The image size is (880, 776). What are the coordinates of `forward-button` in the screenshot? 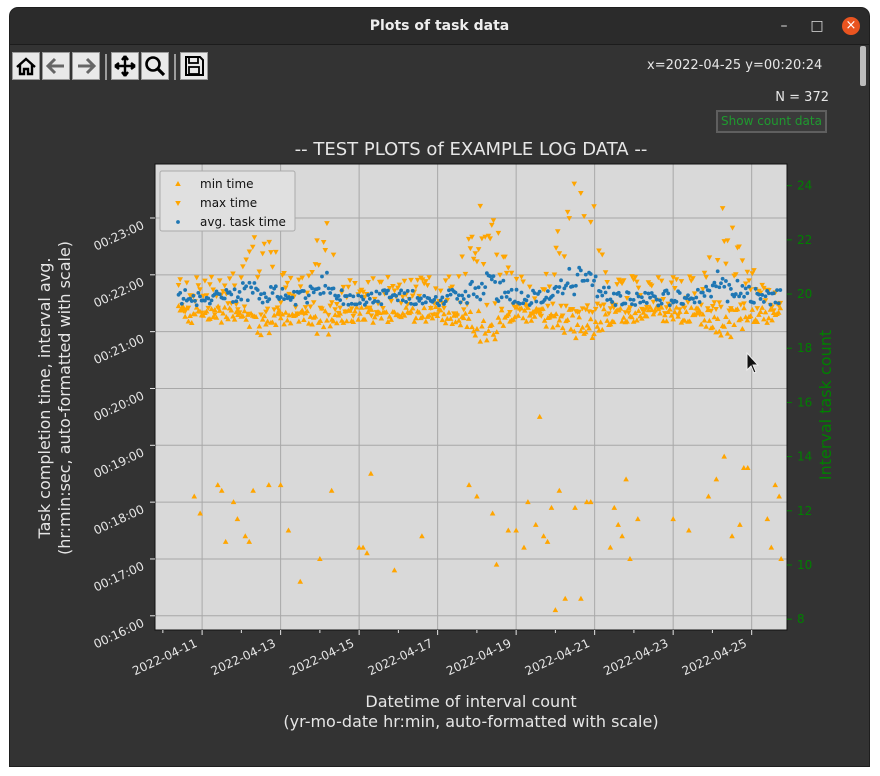 It's located at (86, 66).